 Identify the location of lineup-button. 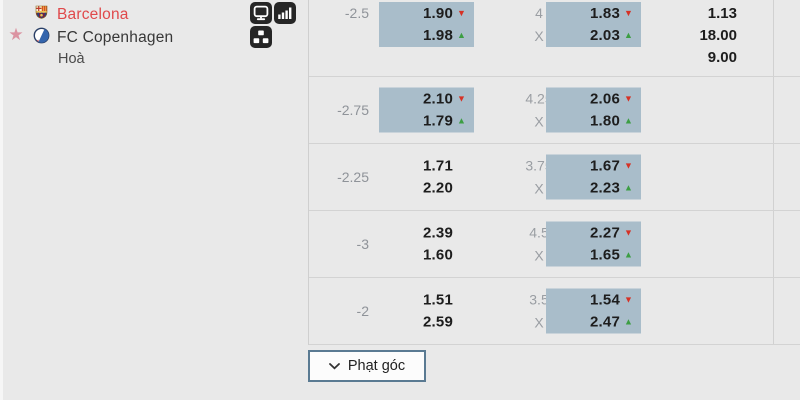
(261, 37).